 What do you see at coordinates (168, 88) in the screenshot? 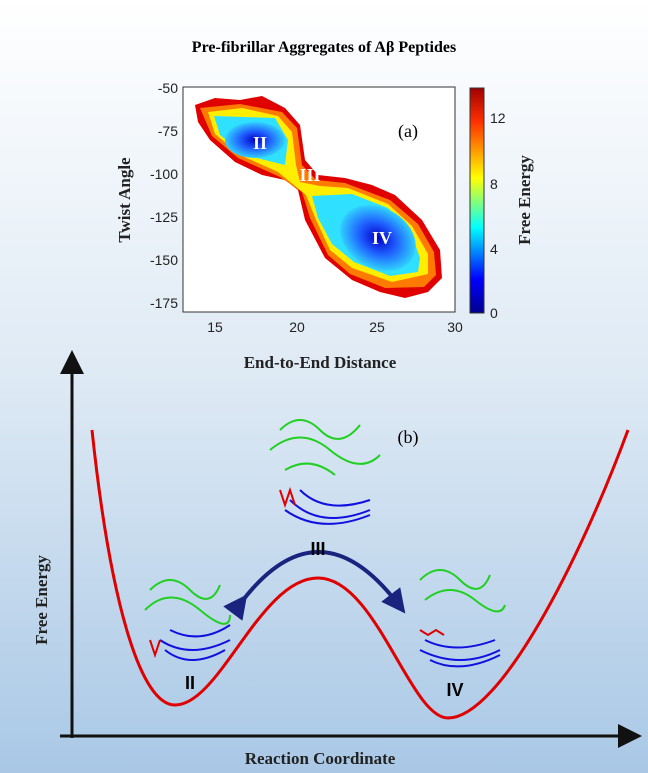
I see `y-tick-label: -50` at bounding box center [168, 88].